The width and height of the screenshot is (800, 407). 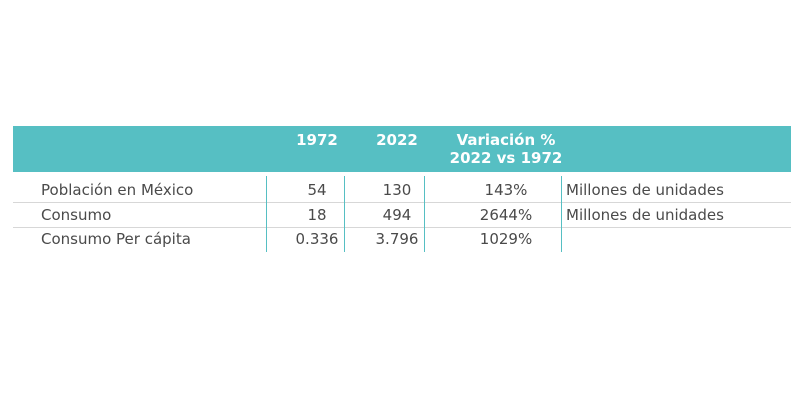 I want to click on row-label: Consumo Per cápita, so click(x=116, y=239).